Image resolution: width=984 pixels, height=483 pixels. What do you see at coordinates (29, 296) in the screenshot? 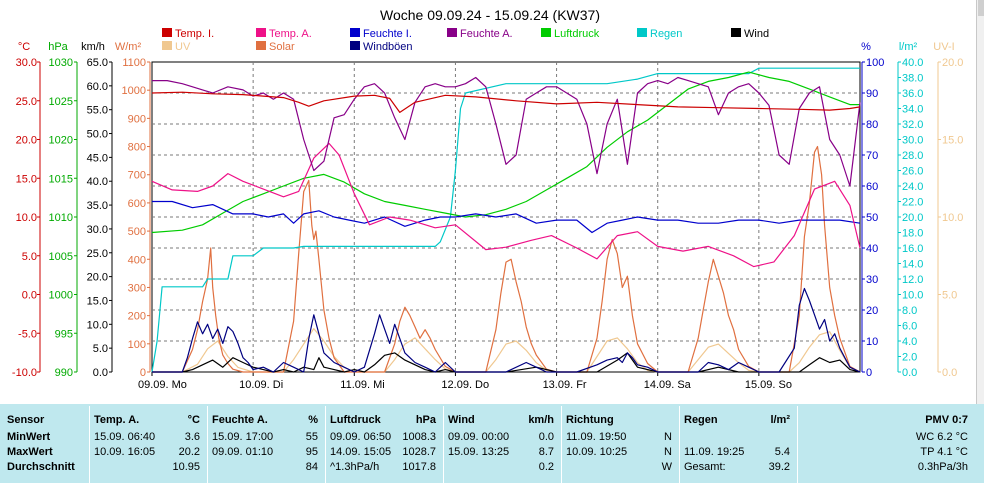
I see `y-tick-label-temp: 0.0` at bounding box center [29, 296].